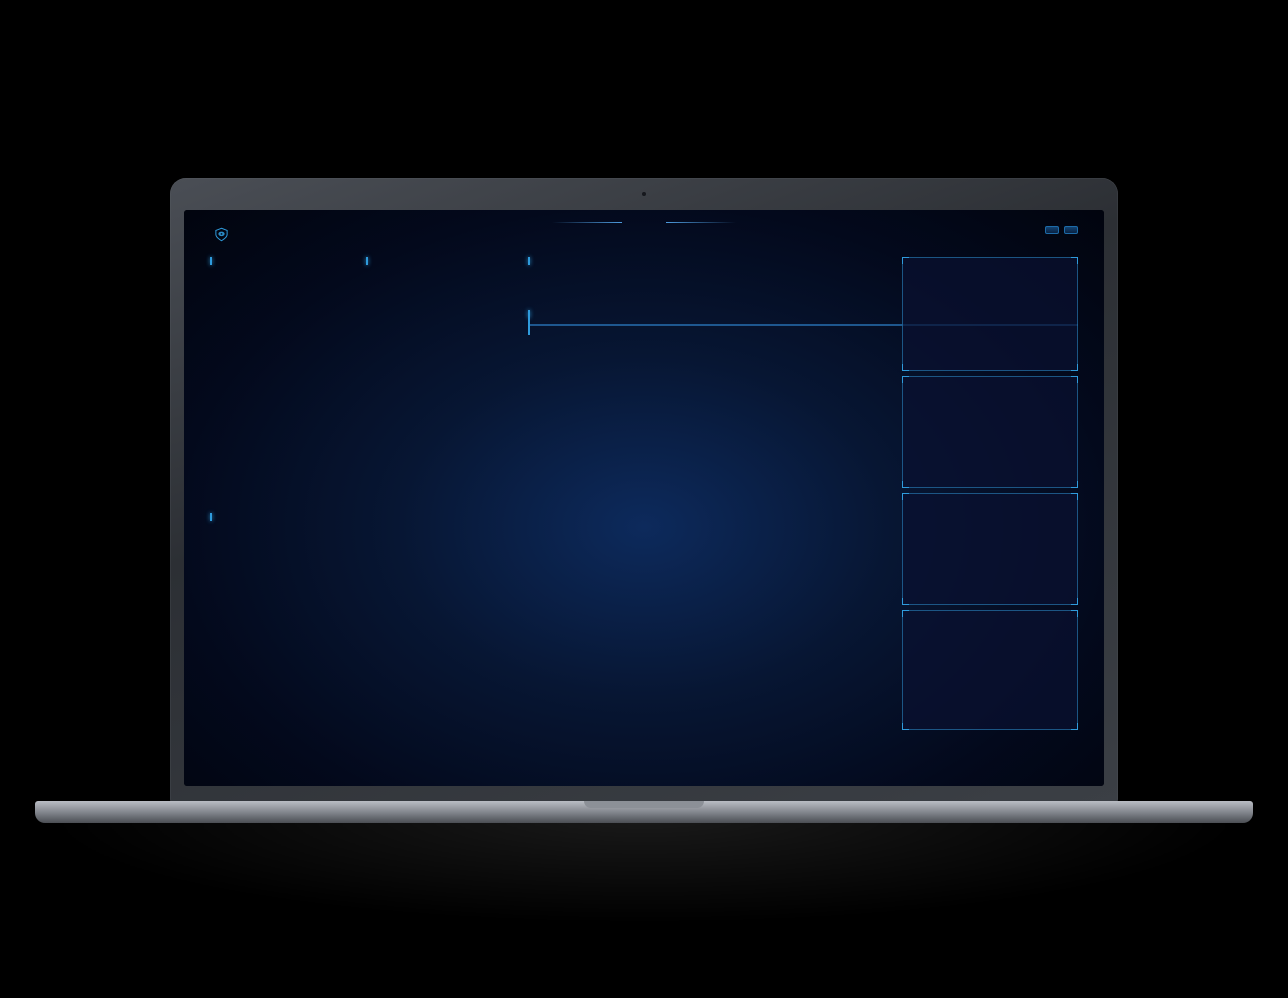  I want to click on laptop-shadow, so click(645, 870).